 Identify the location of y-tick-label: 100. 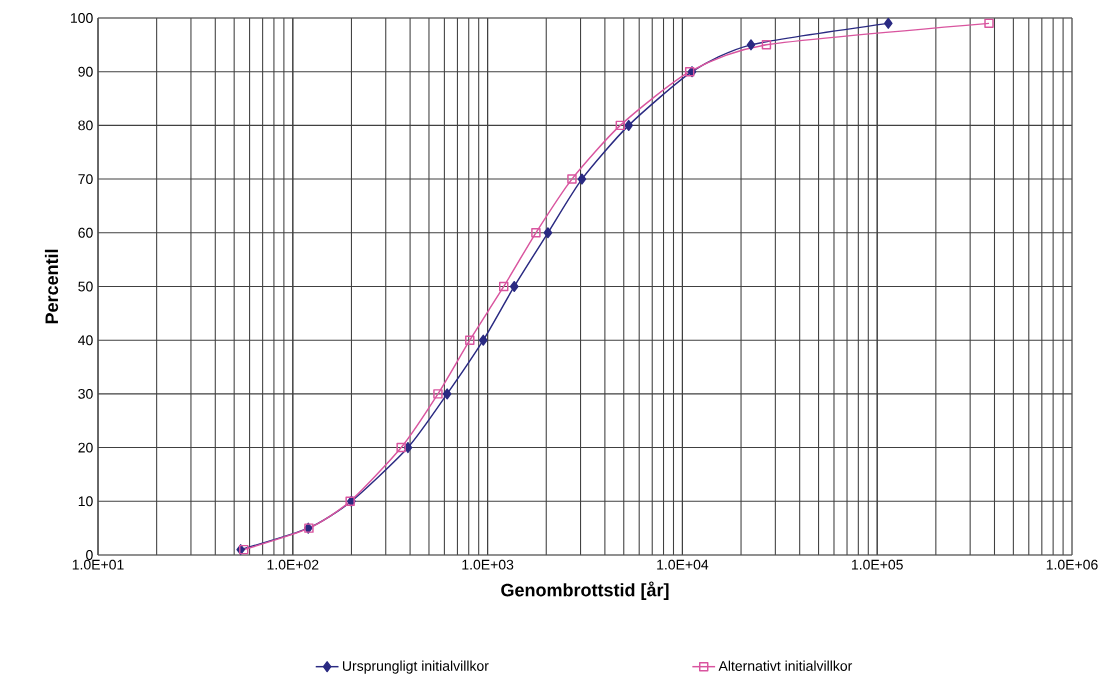
(82, 18).